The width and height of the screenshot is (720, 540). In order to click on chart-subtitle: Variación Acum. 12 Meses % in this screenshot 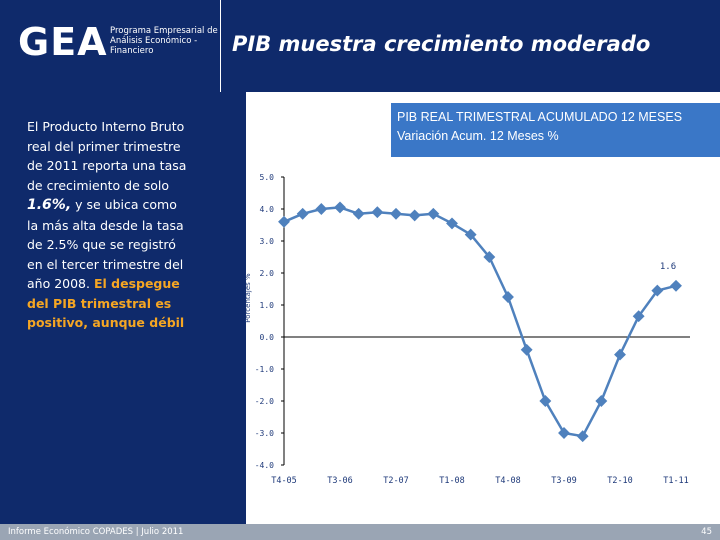, I will do `click(478, 136)`.